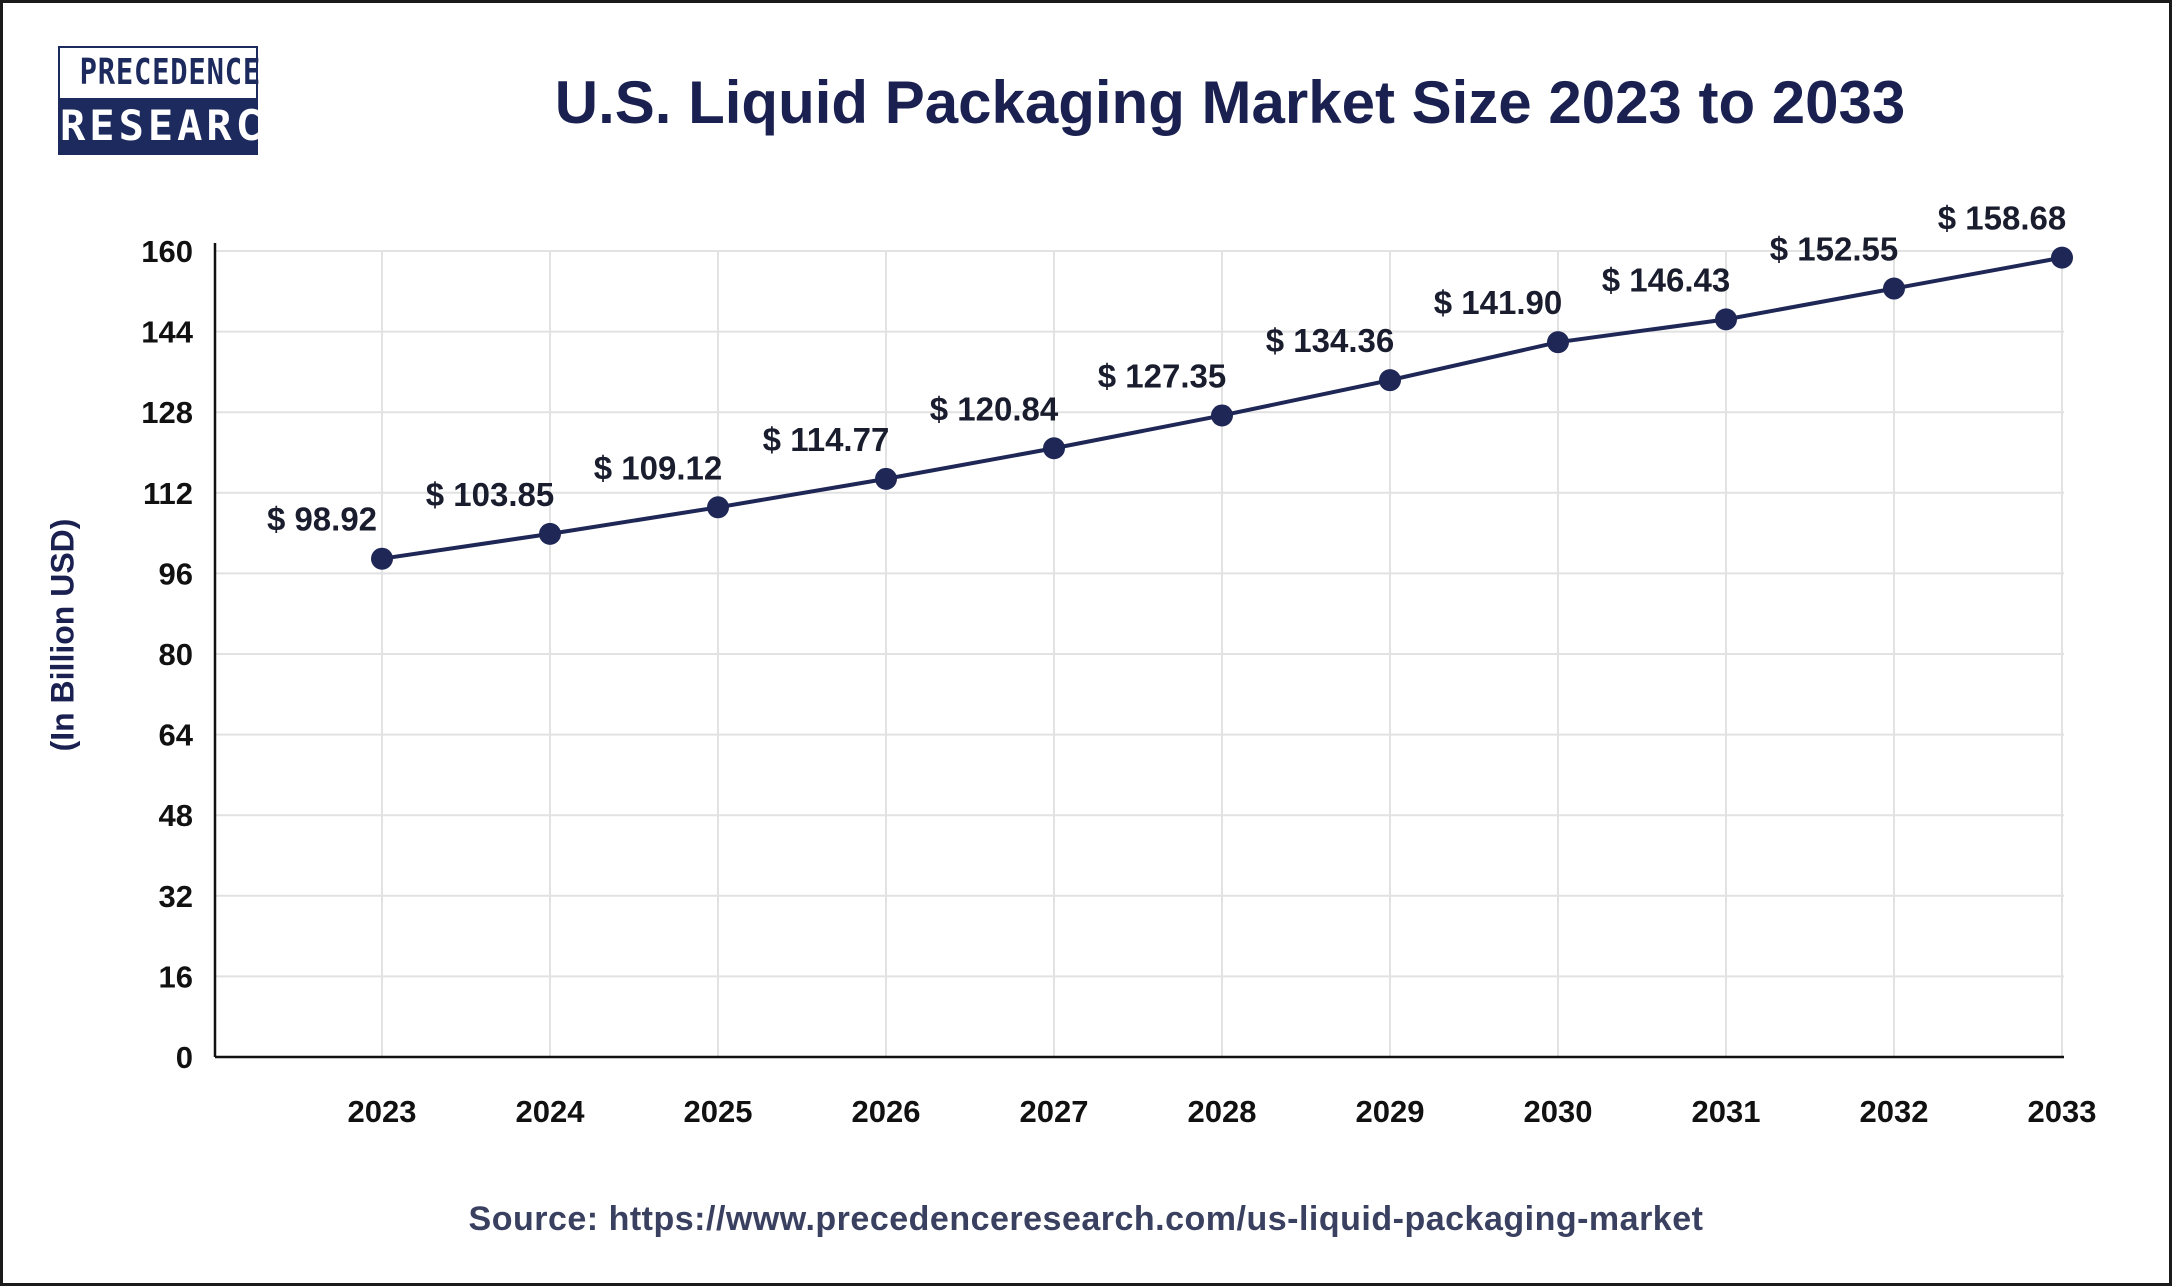 The width and height of the screenshot is (2172, 1286). Describe the element at coordinates (551, 1111) in the screenshot. I see `x-tick-label: 2024` at that location.